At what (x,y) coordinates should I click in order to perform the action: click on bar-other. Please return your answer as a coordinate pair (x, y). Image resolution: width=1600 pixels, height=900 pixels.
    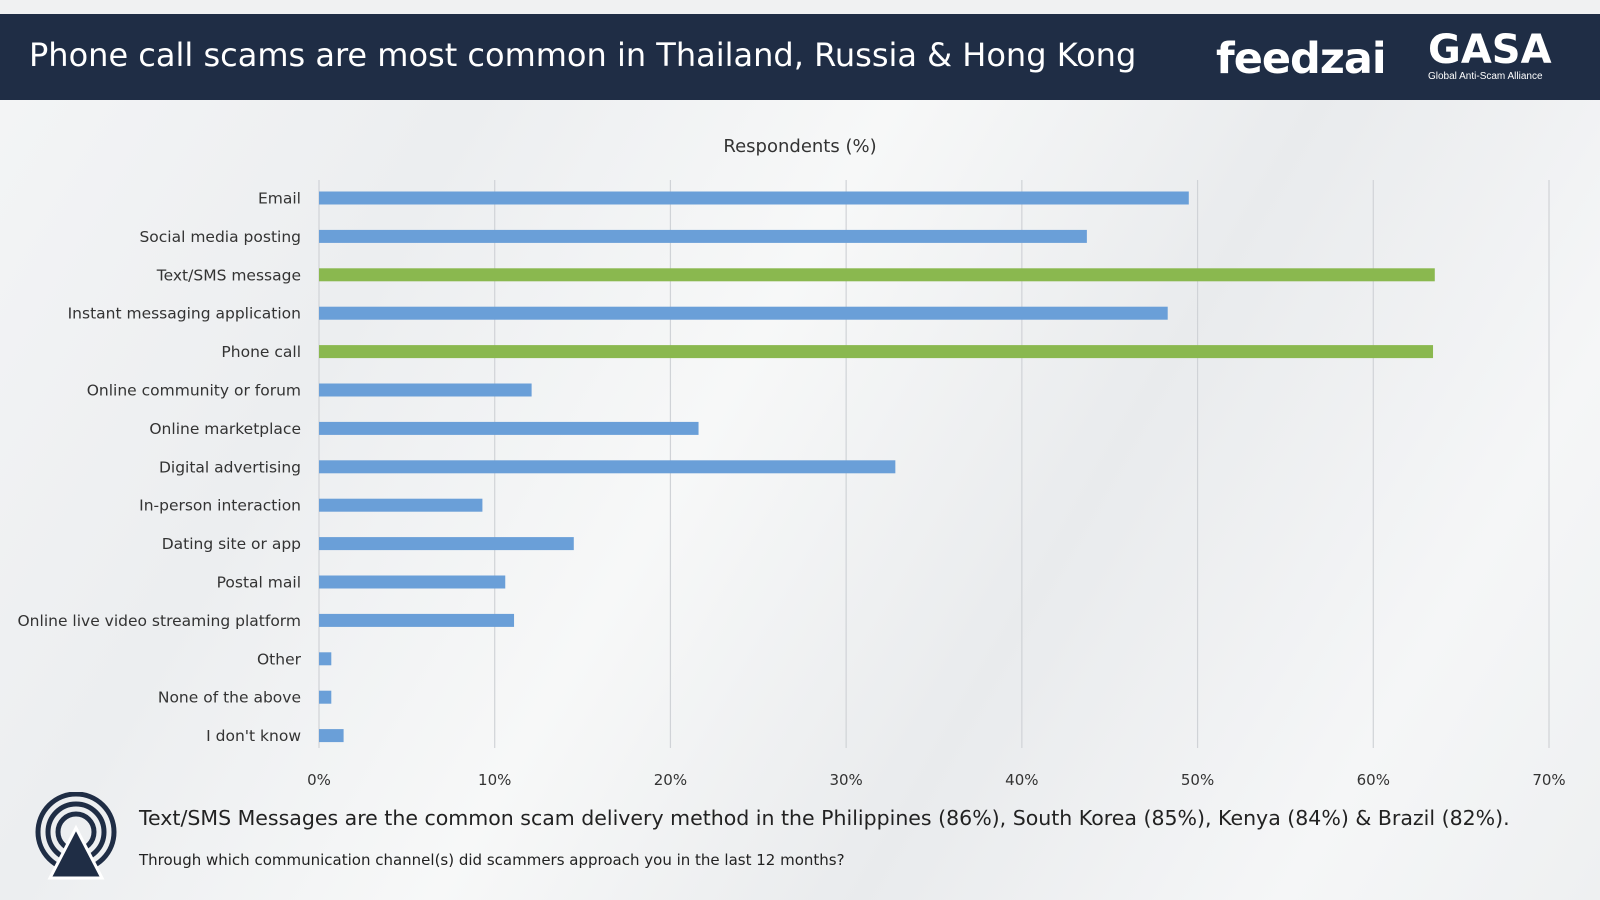
    Looking at the image, I should click on (325, 659).